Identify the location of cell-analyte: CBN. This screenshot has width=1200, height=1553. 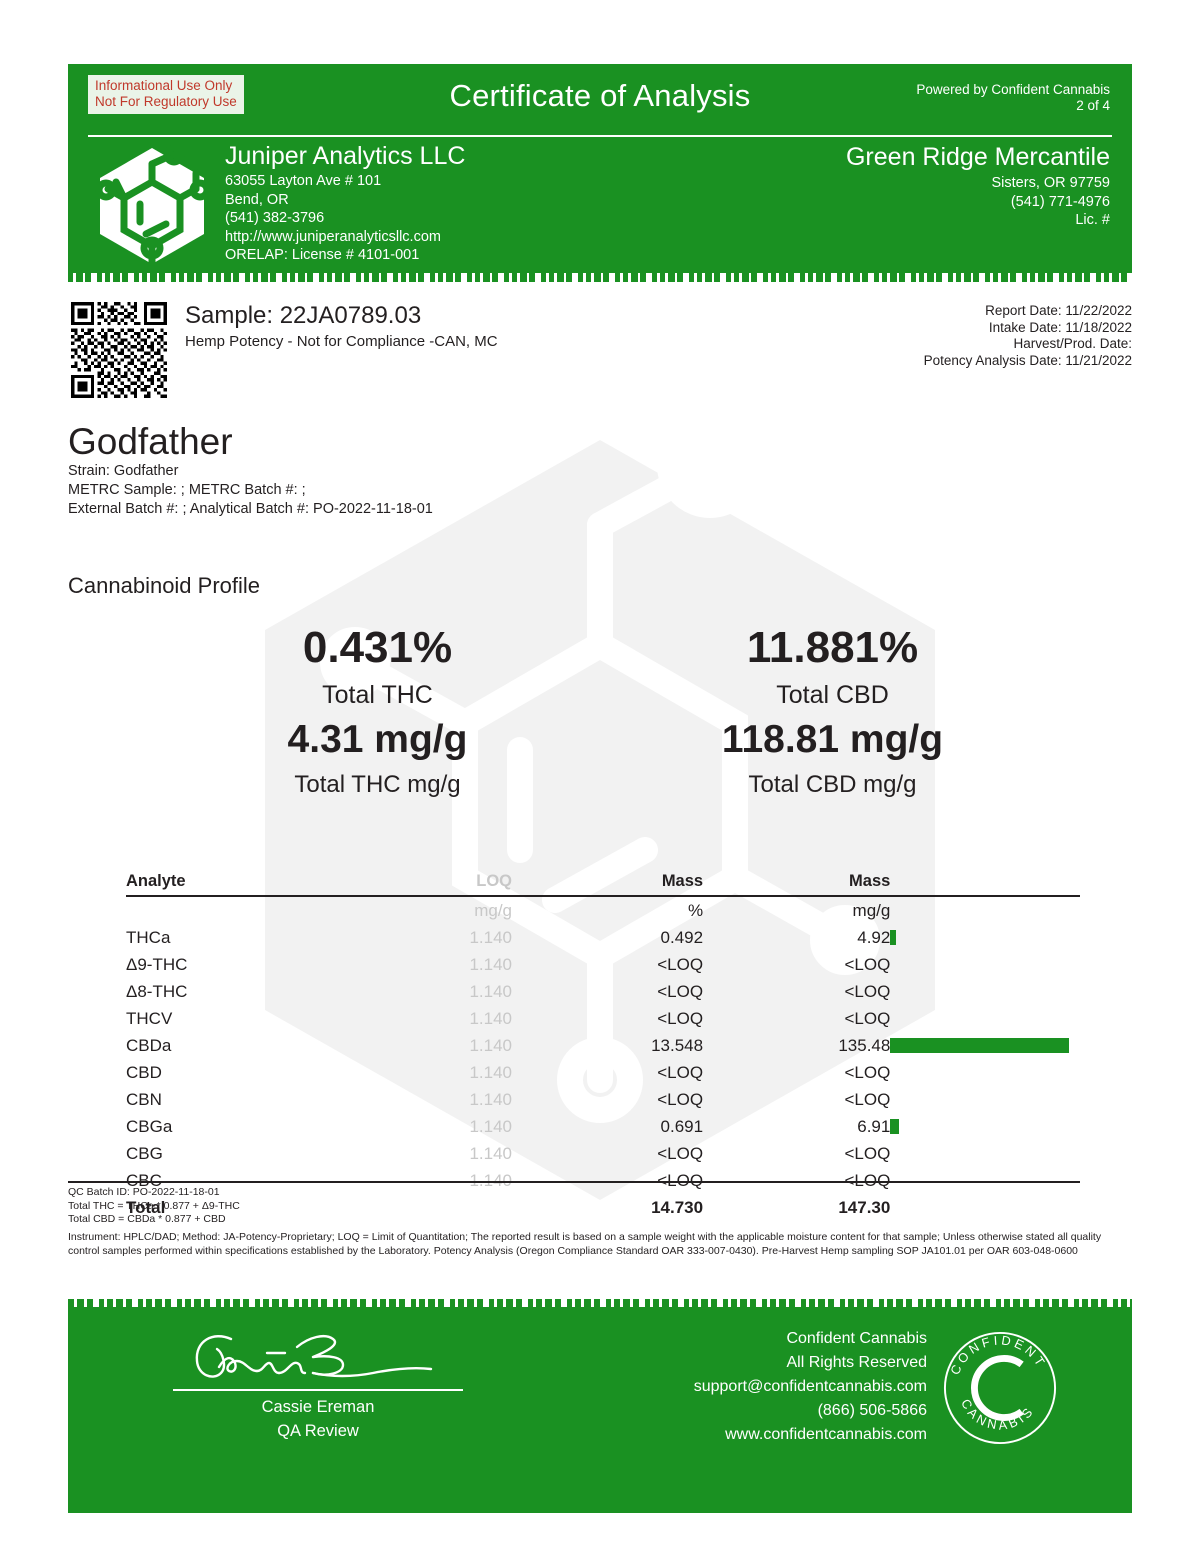
(144, 1099).